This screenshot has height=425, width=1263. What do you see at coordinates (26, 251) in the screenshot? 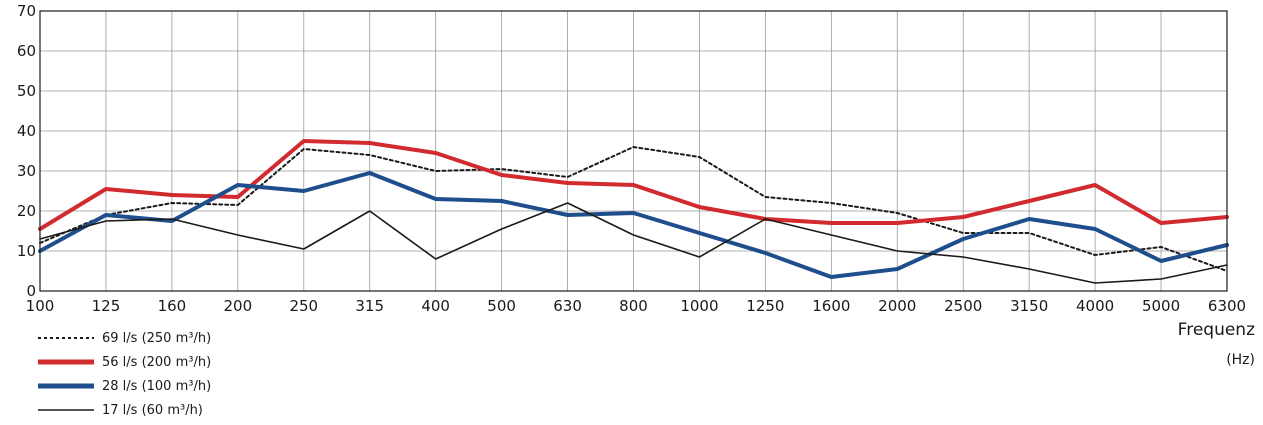
I see `y-tick-label: 10` at bounding box center [26, 251].